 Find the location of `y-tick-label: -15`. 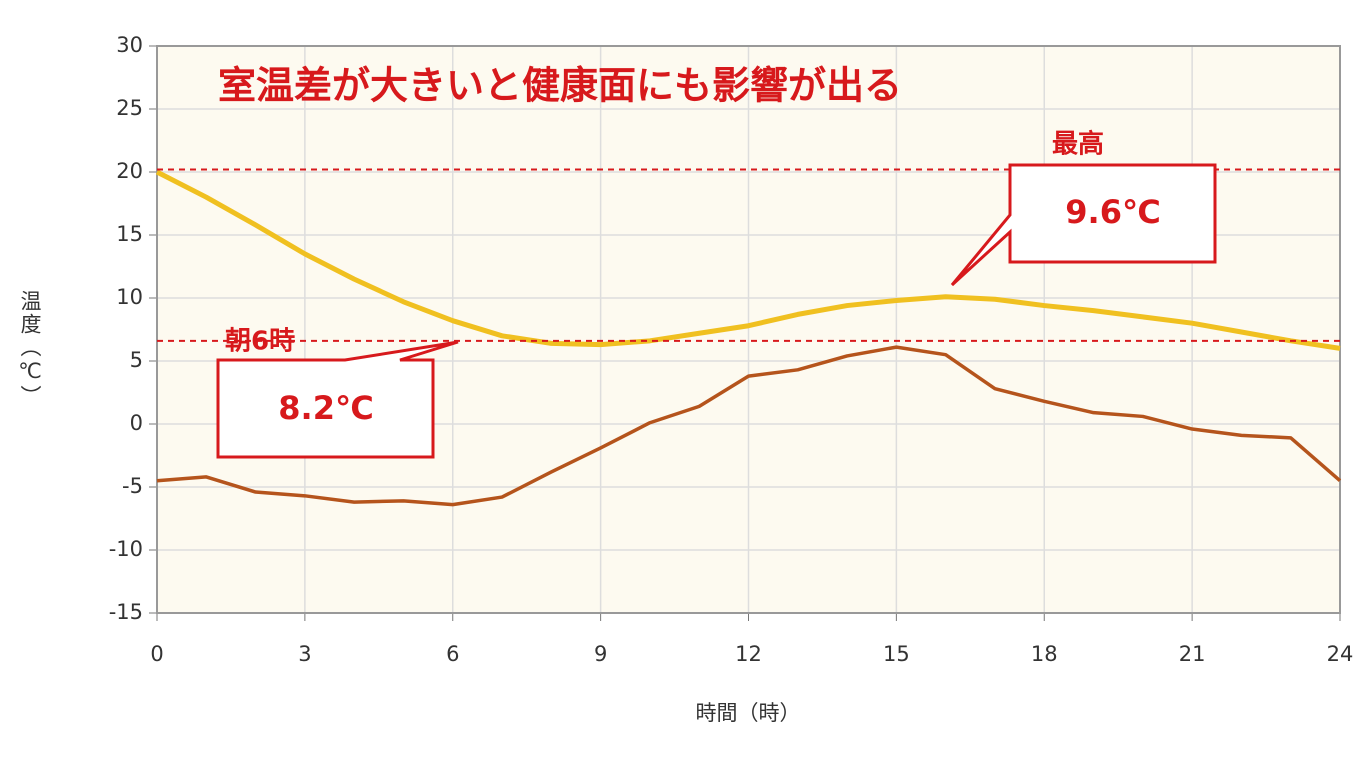

y-tick-label: -15 is located at coordinates (126, 612).